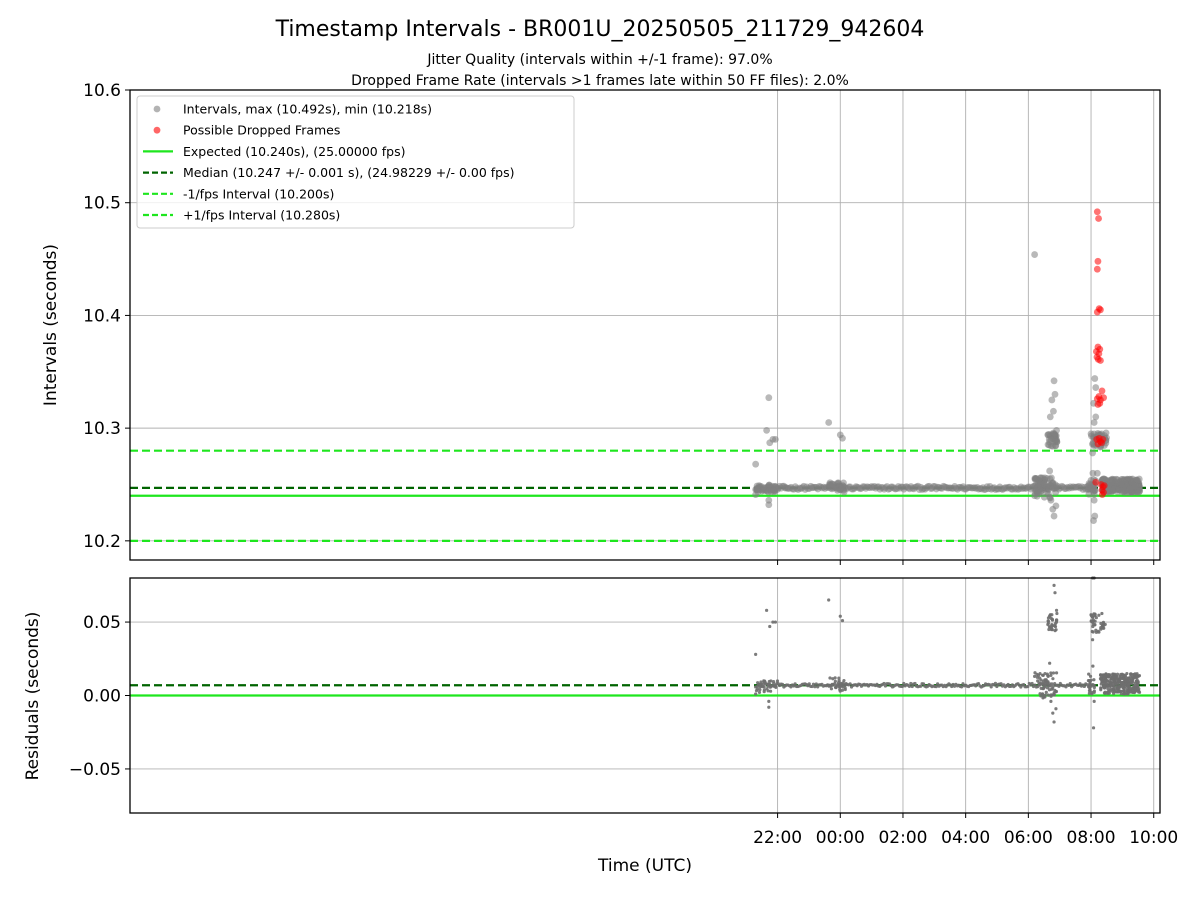  I want to click on y-tick-label: 0.05, so click(102, 623).